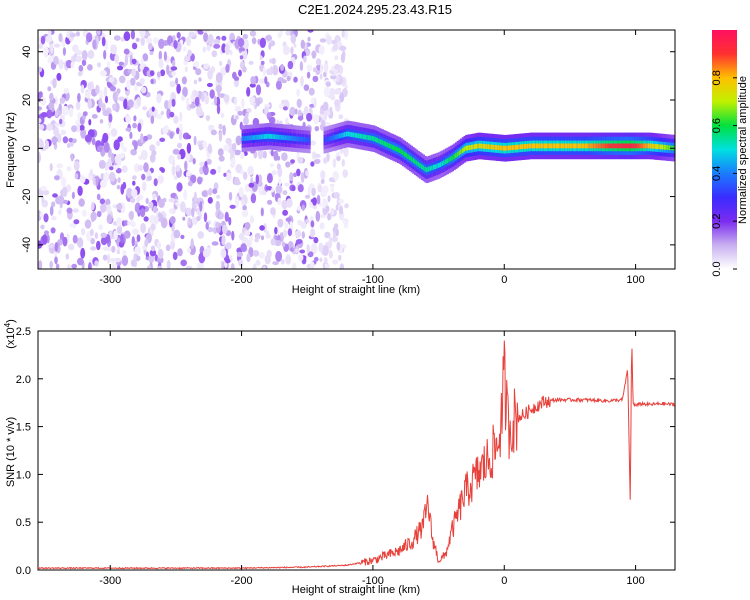  I want to click on colorbar-tick-label: 0.6, so click(717, 125).